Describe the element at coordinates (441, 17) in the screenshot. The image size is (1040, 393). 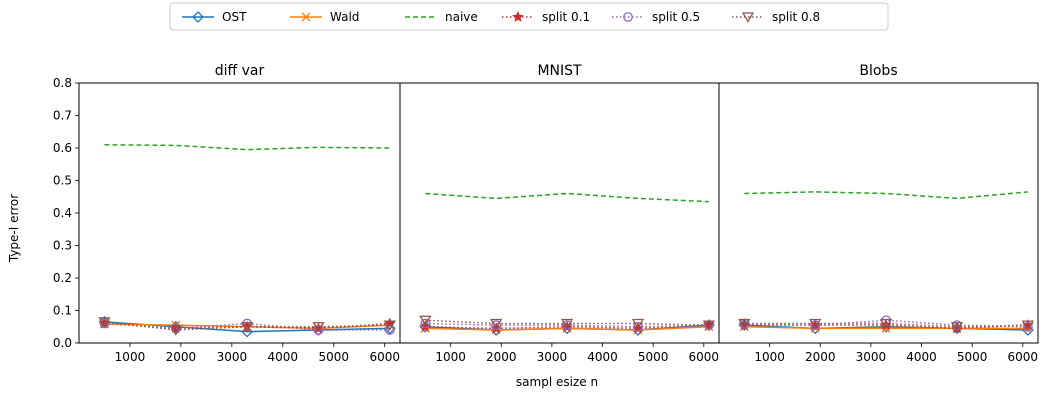
I see `legend-entry-naive: naive` at that location.